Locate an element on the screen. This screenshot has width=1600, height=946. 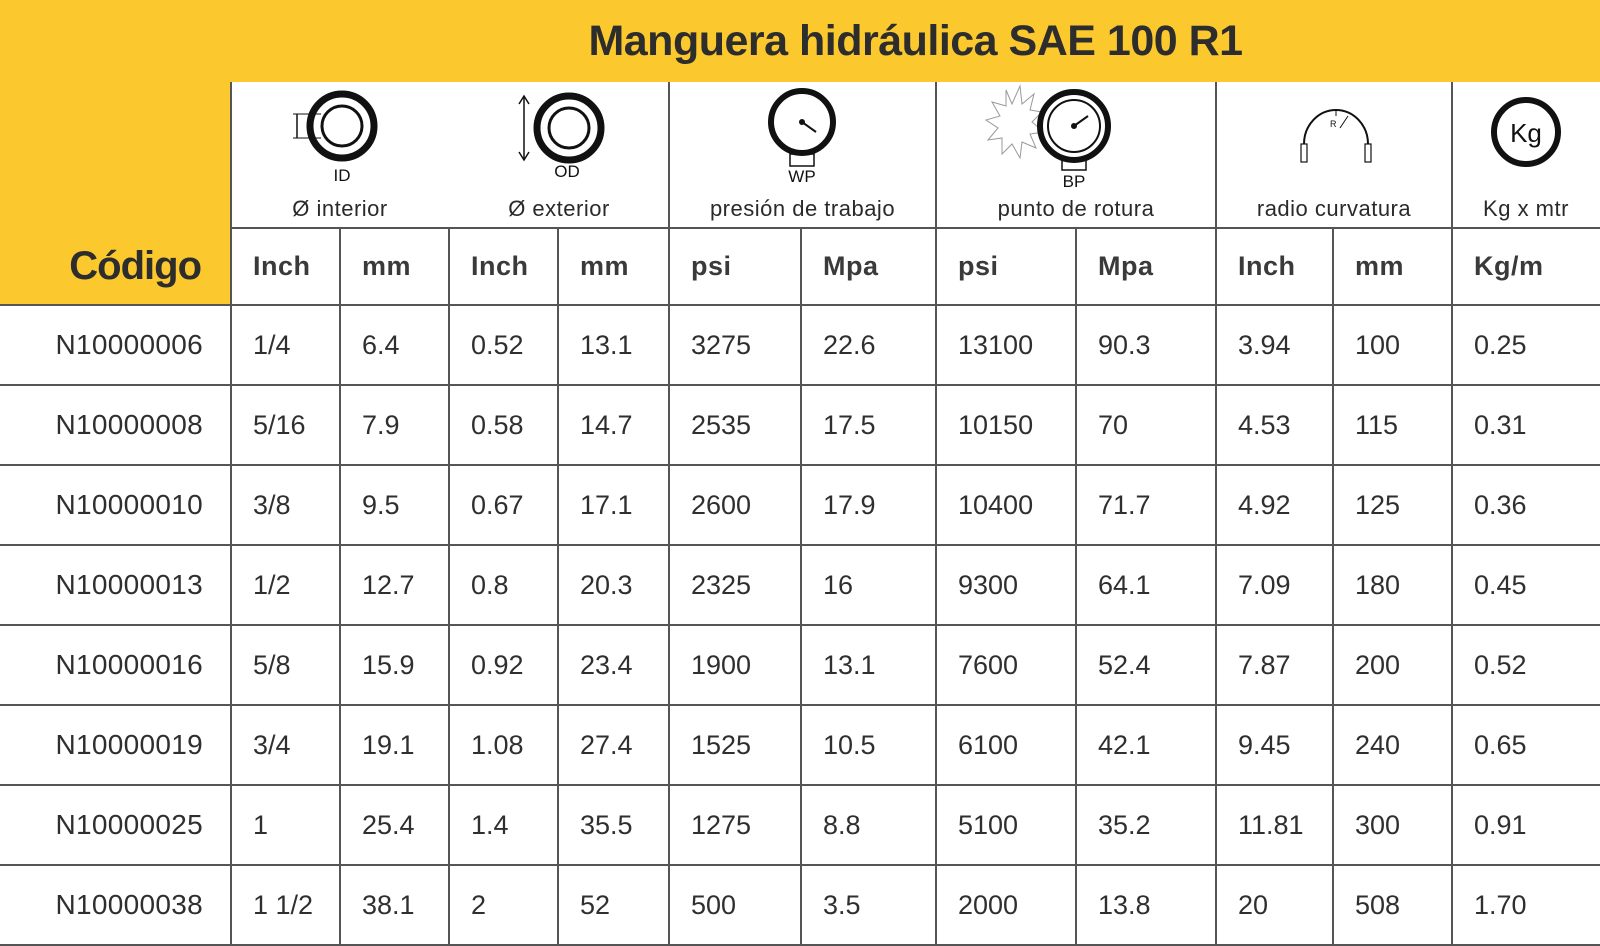
table-cell: 3/4 is located at coordinates (272, 744).